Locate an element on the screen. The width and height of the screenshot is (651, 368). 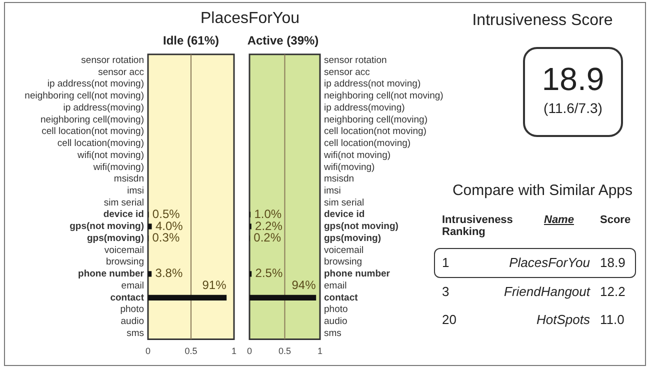
text: 20 is located at coordinates (449, 319).